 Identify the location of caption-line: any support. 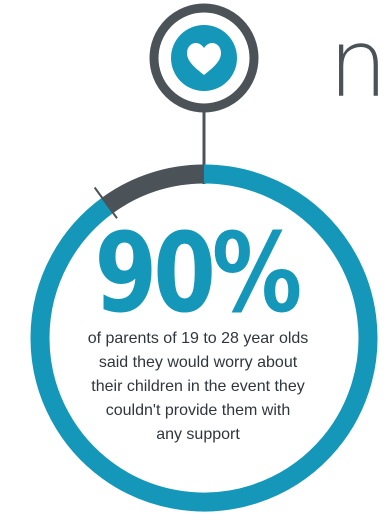
(198, 434).